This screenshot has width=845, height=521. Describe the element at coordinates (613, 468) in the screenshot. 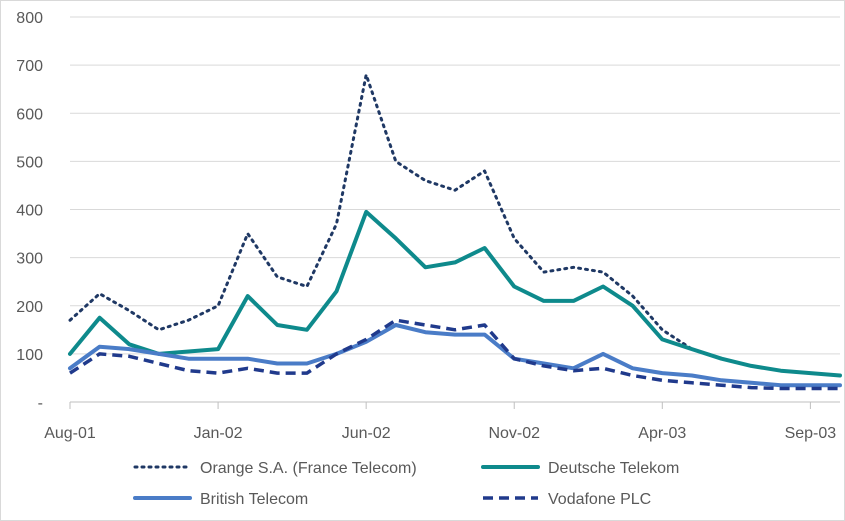

I see `legend-label: Deutsche Telekom` at that location.